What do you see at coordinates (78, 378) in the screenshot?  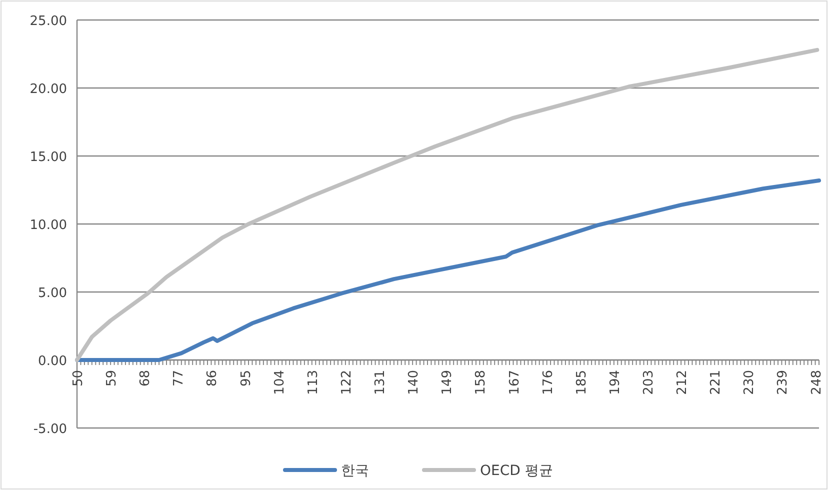 I see `x-tick-label: 50` at bounding box center [78, 378].